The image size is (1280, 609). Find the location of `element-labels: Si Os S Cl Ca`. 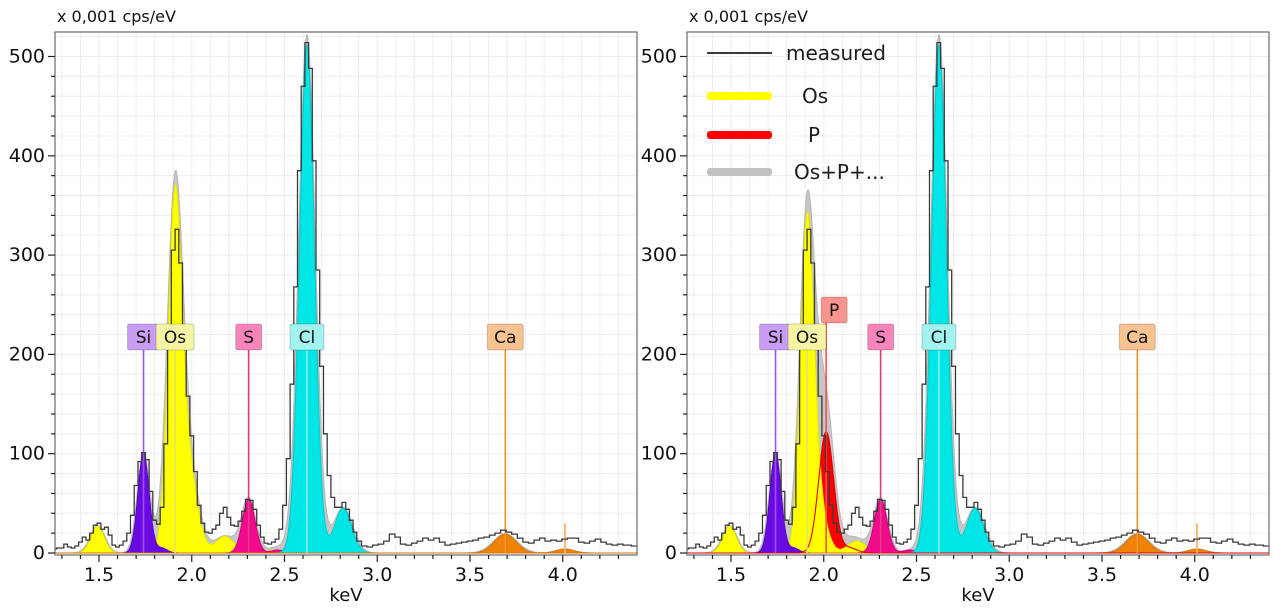

element-labels: Si Os S Cl Ca is located at coordinates (325, 337).